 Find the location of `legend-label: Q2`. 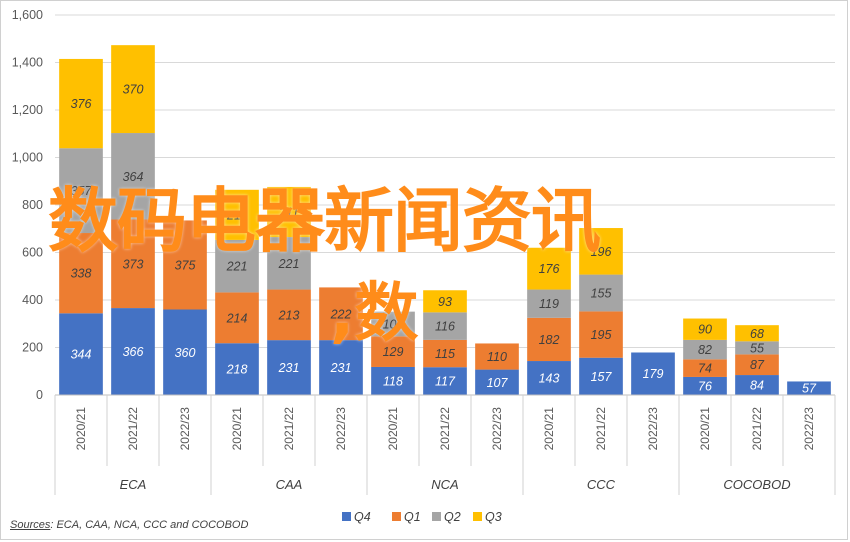

legend-label: Q2 is located at coordinates (452, 517).